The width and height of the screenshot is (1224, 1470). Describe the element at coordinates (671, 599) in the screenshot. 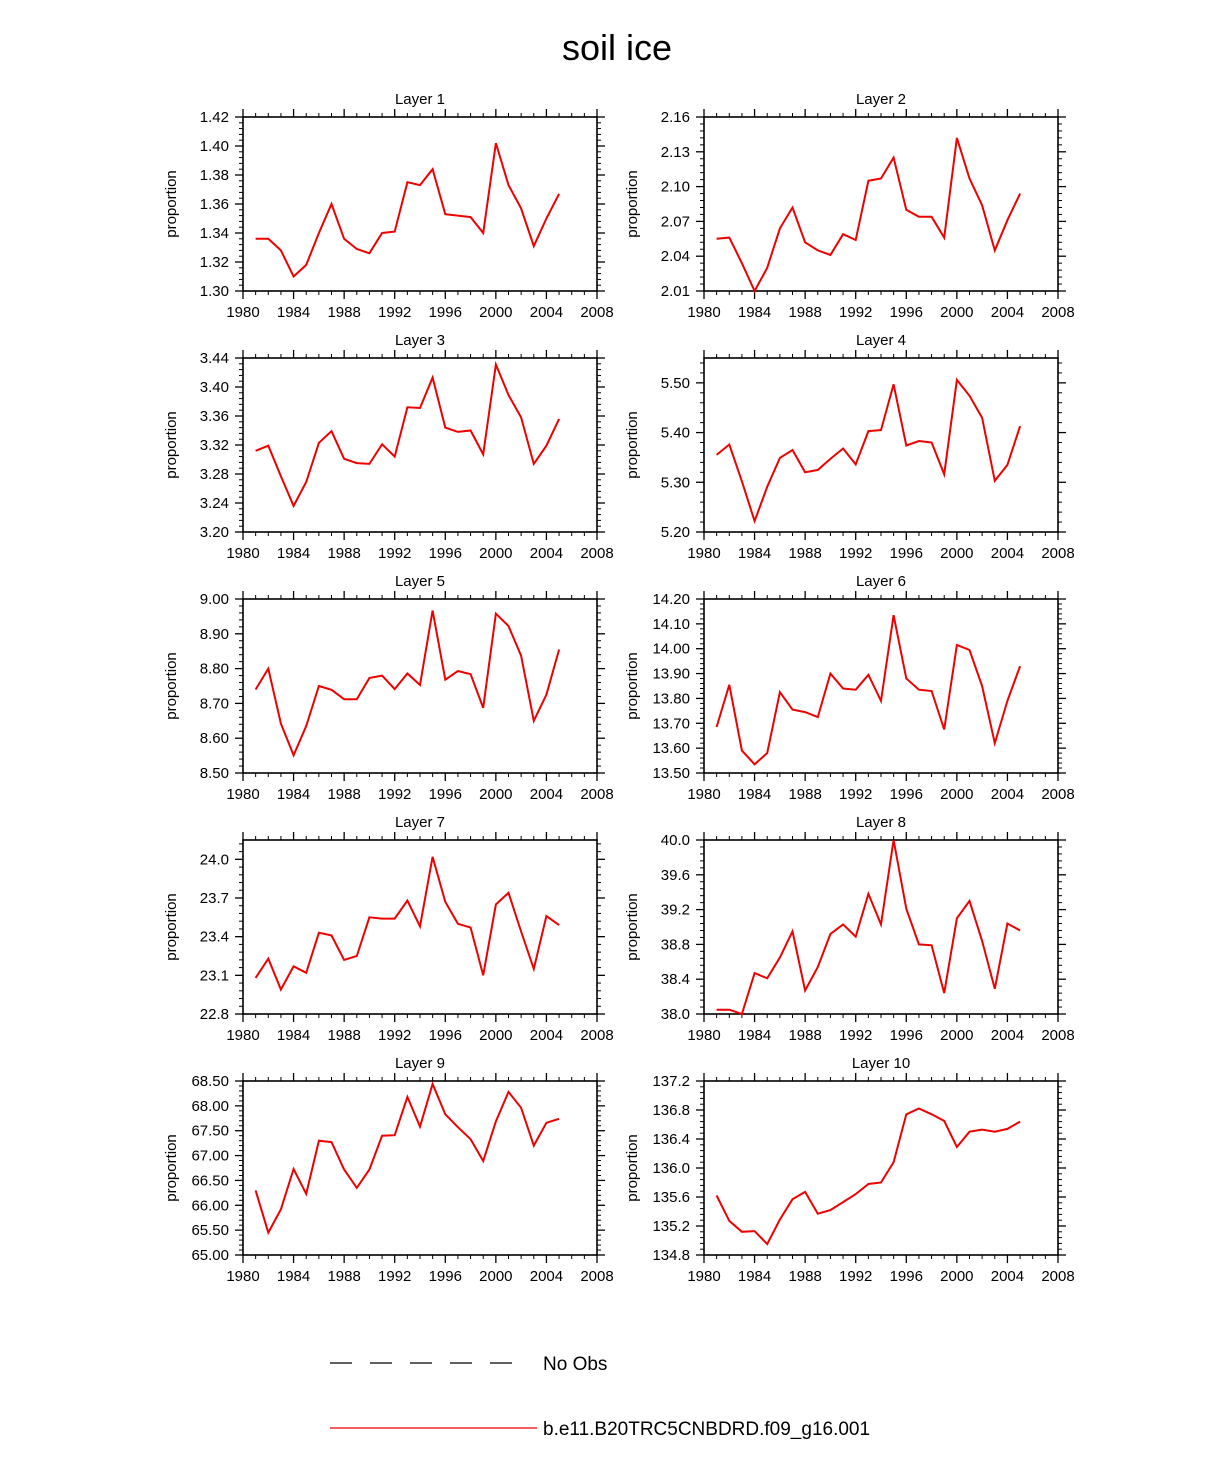

I see `layer-6-ytick-label: 14.20` at that location.